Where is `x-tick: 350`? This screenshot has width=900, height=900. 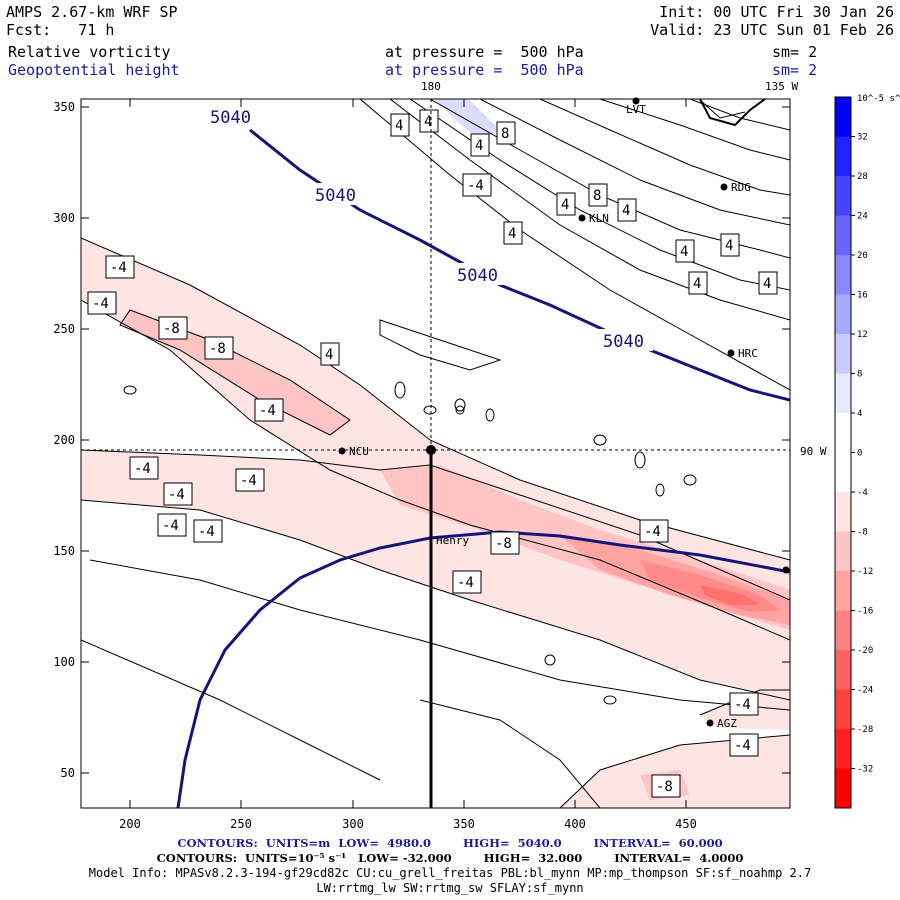
x-tick: 350 is located at coordinates (464, 824).